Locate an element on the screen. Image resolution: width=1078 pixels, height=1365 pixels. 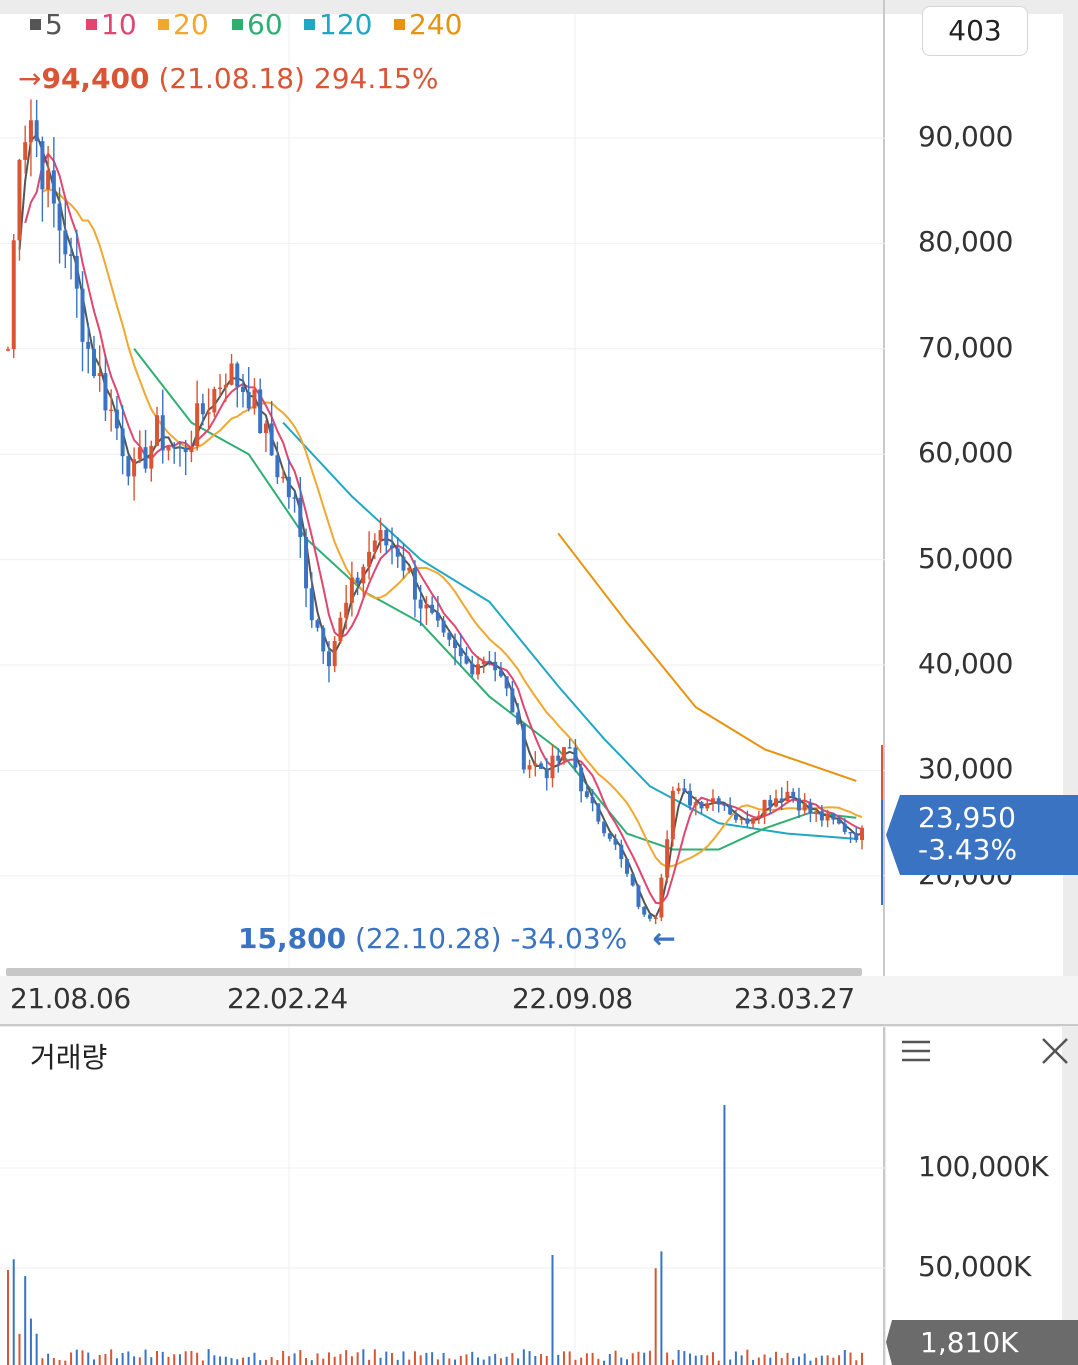
price-tick-50000: 50,000 is located at coordinates (965, 558).